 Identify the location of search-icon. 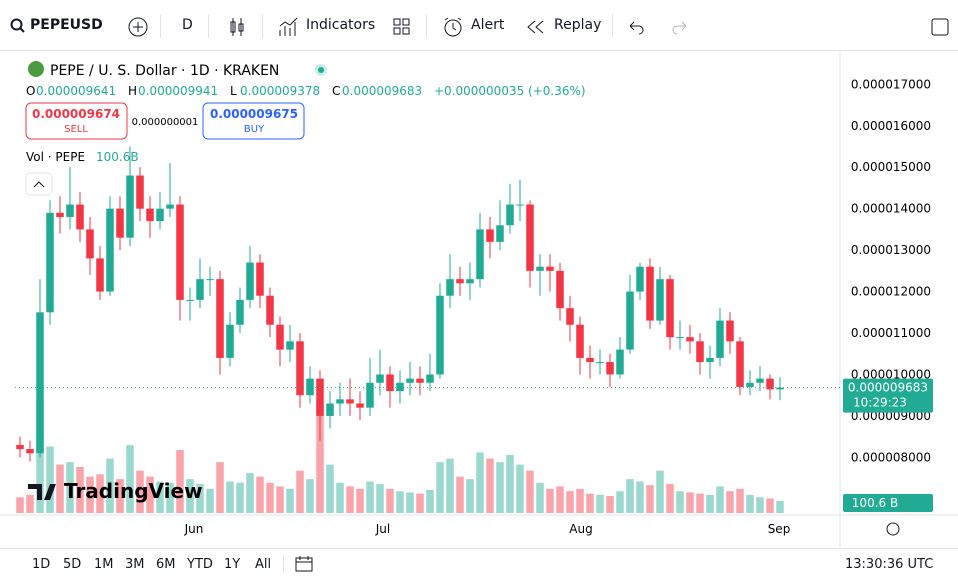
(18, 26).